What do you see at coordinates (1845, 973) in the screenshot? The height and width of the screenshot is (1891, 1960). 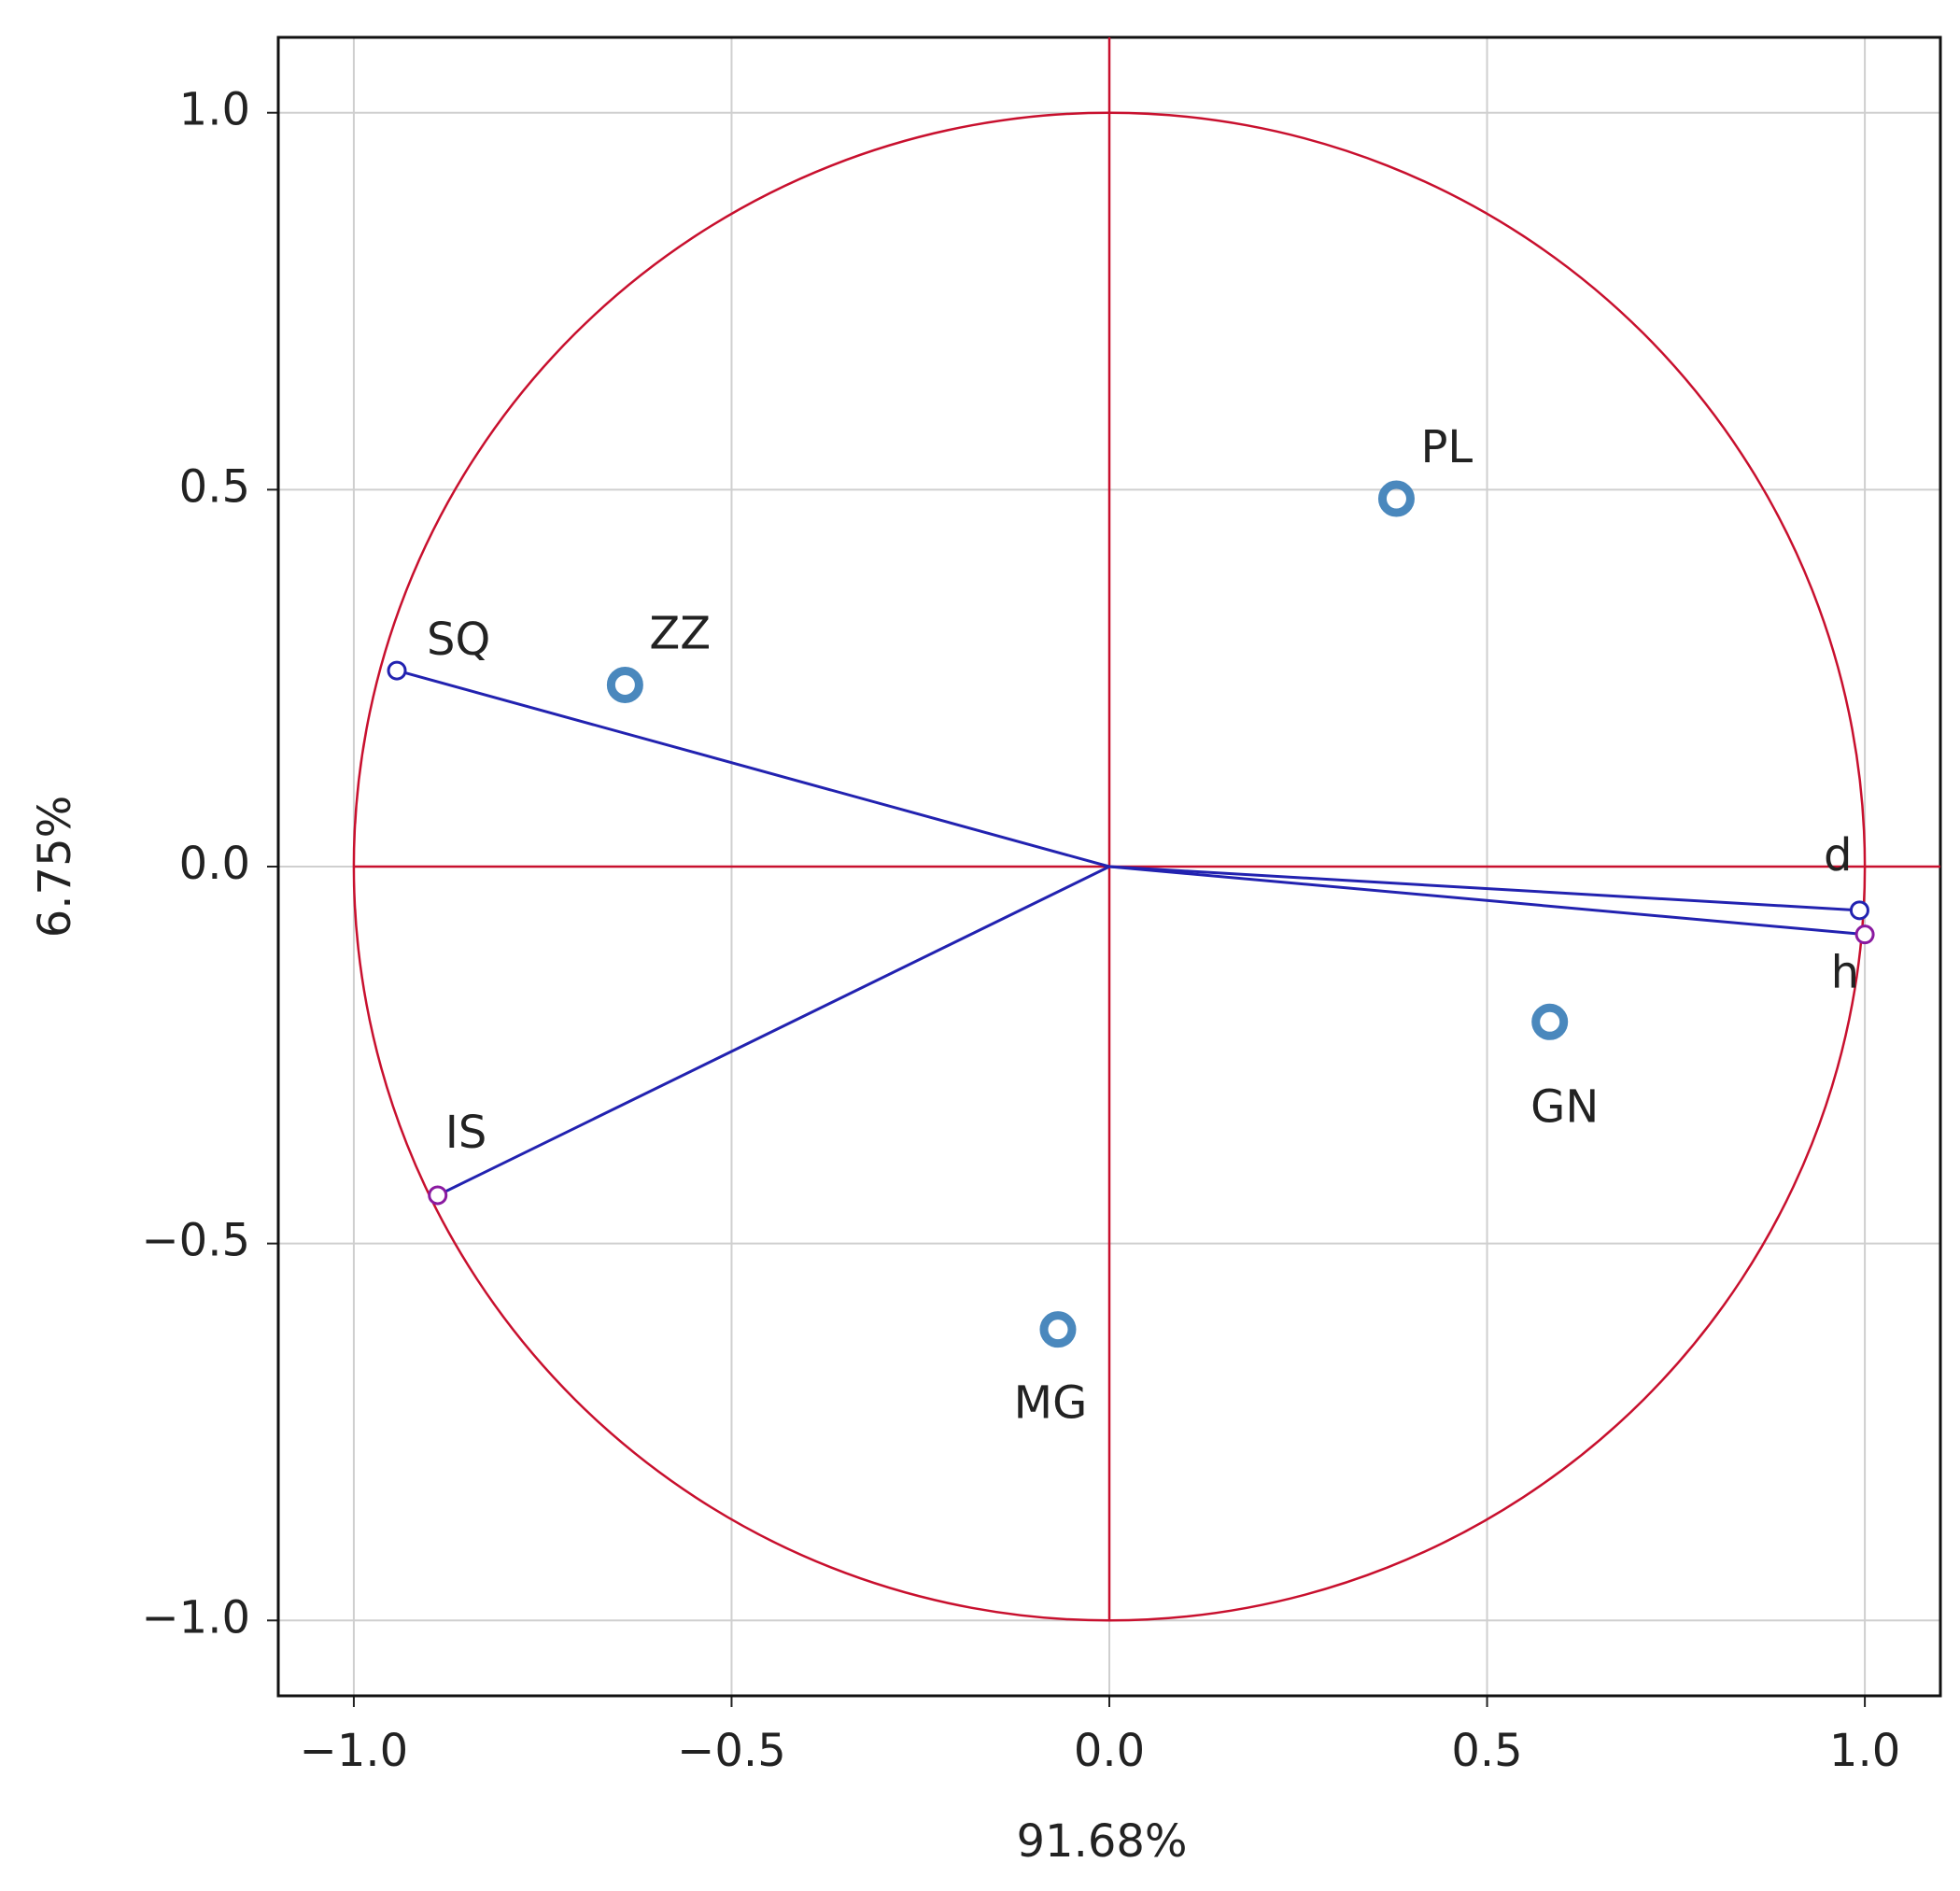 I see `variable-label: h` at bounding box center [1845, 973].